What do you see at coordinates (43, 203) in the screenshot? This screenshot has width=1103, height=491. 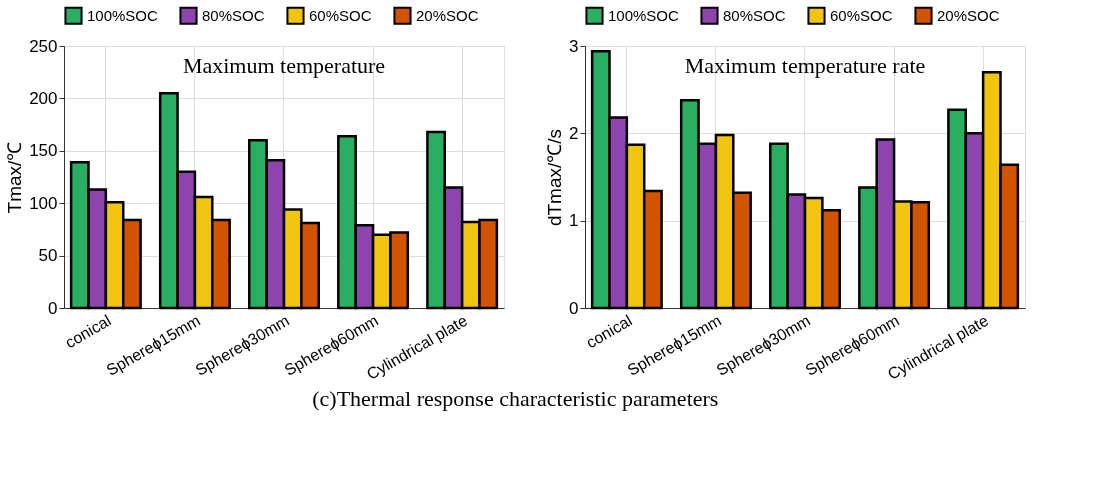 I see `y-tick-label: 100` at bounding box center [43, 203].